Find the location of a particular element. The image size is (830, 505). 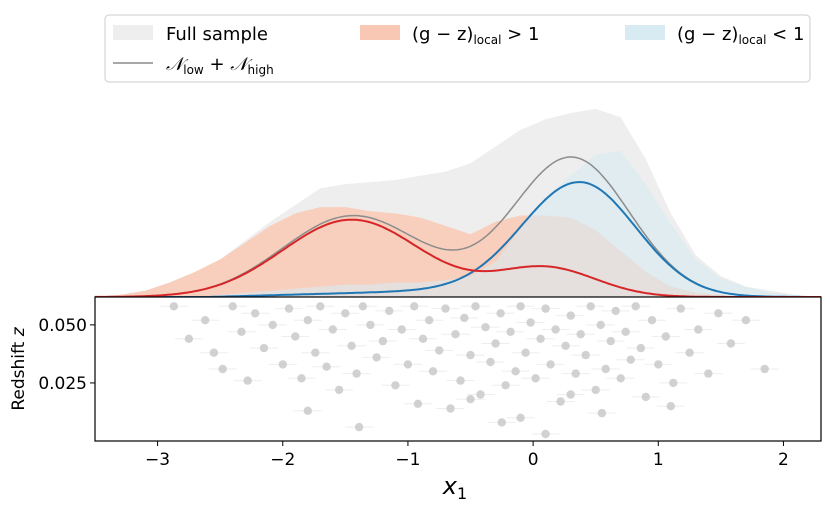

x-tick-label: −2 is located at coordinates (282, 460).